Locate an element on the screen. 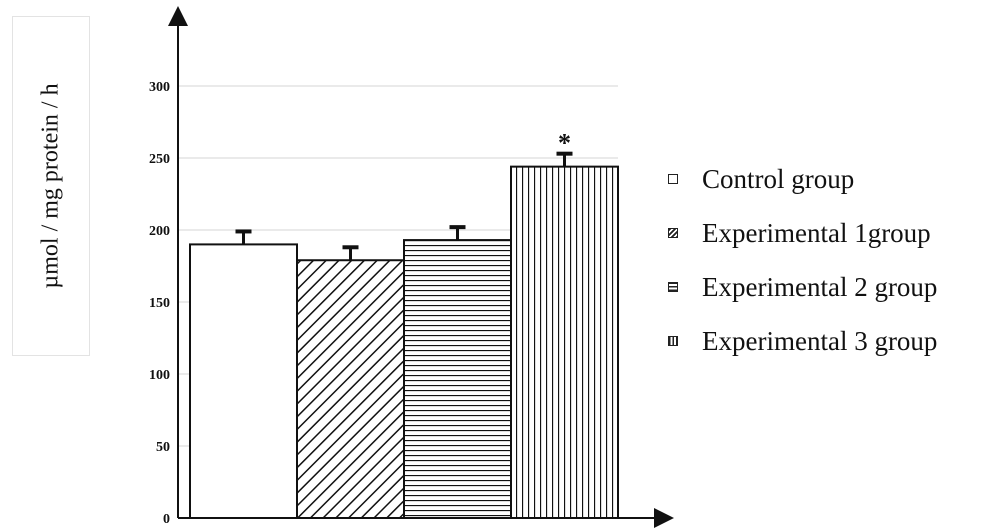 Image resolution: width=992 pixels, height=529 pixels. legend-item-experimental-1: Experimental 1group is located at coordinates (802, 233).